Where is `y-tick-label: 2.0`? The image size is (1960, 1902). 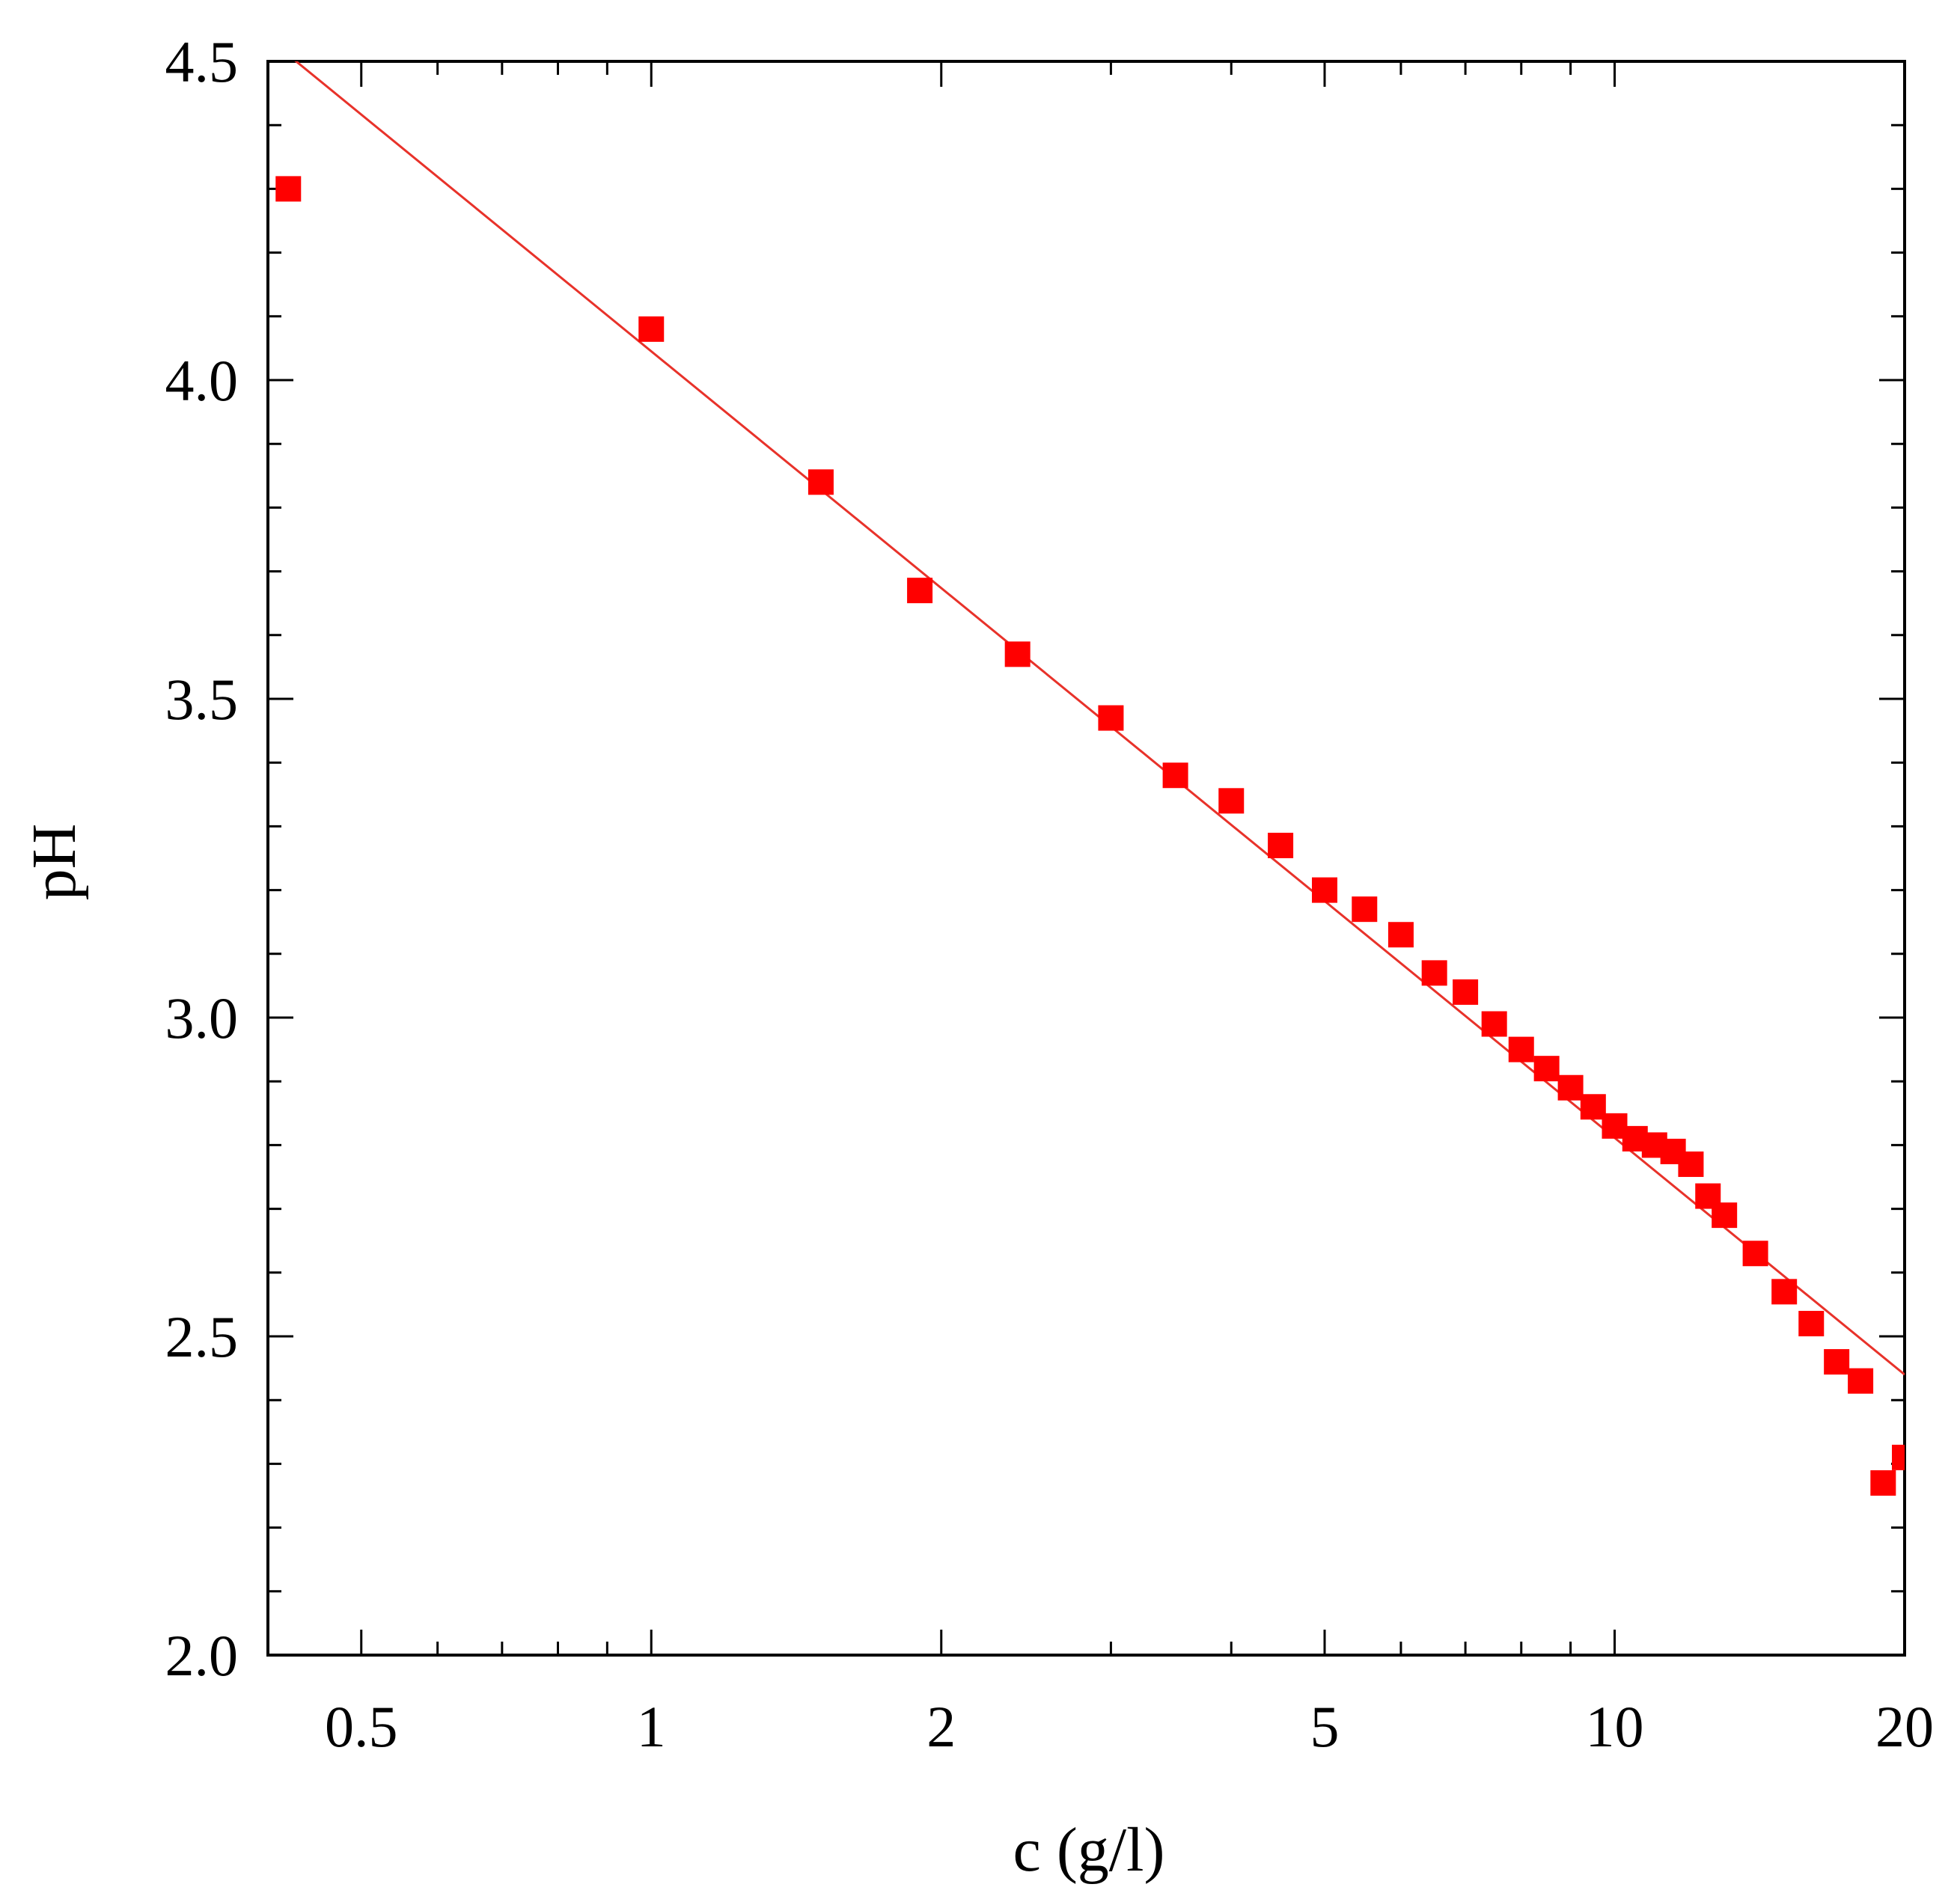
y-tick-label: 2.0 is located at coordinates (202, 1655).